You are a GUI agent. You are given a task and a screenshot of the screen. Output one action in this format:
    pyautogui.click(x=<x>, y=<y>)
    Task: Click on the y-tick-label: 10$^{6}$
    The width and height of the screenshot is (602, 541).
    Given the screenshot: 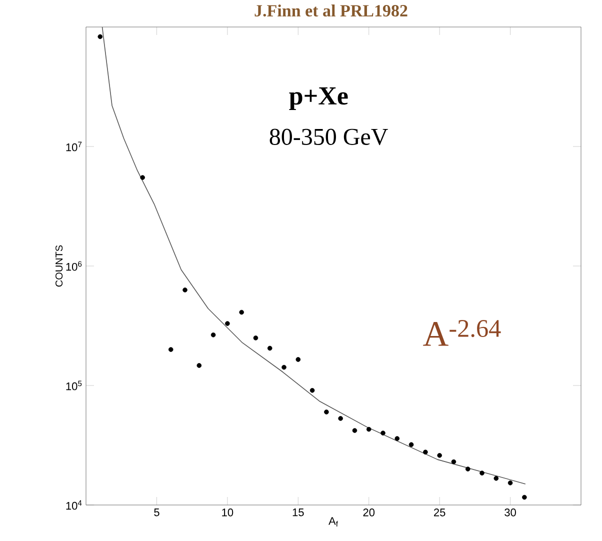 What is the action you would take?
    pyautogui.click(x=74, y=266)
    